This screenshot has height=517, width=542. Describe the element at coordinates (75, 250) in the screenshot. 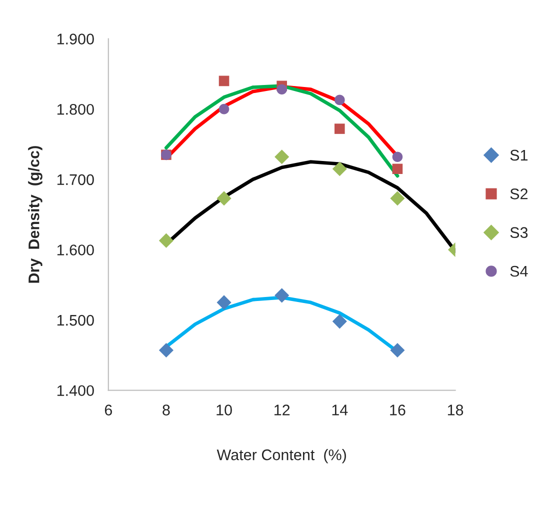

I see `y-tick-label: 1.600` at that location.